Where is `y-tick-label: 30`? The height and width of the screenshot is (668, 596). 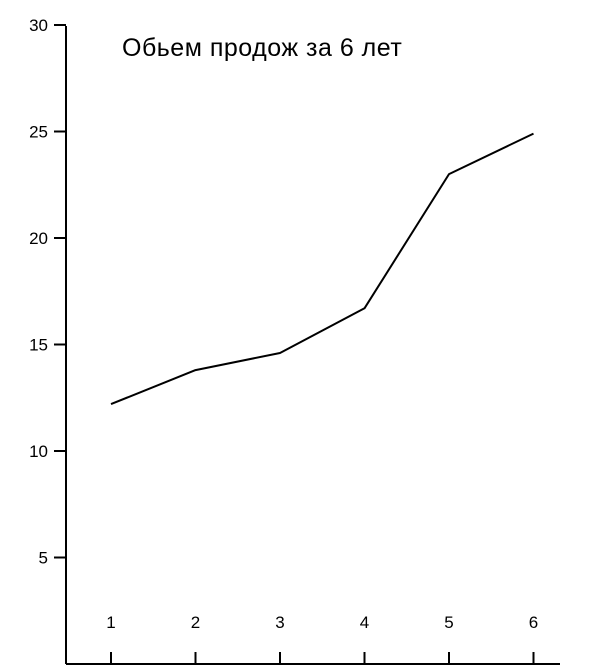
y-tick-label: 30 is located at coordinates (38, 25).